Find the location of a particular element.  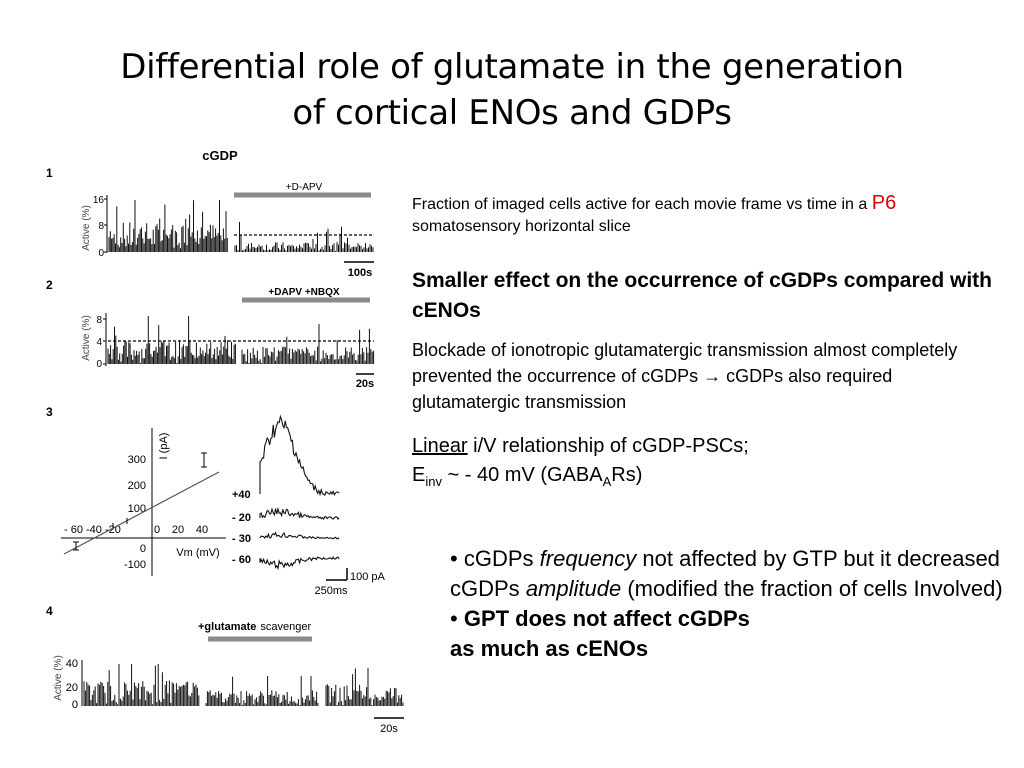

scale-current: 100 pA is located at coordinates (368, 577).